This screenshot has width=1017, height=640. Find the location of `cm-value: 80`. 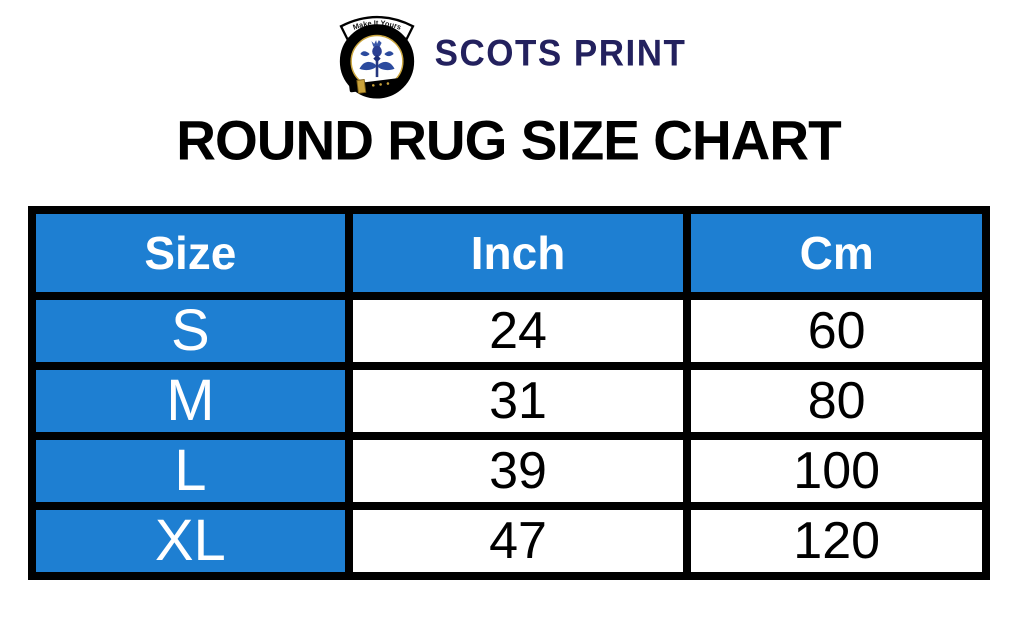

cm-value: 80 is located at coordinates (836, 401).